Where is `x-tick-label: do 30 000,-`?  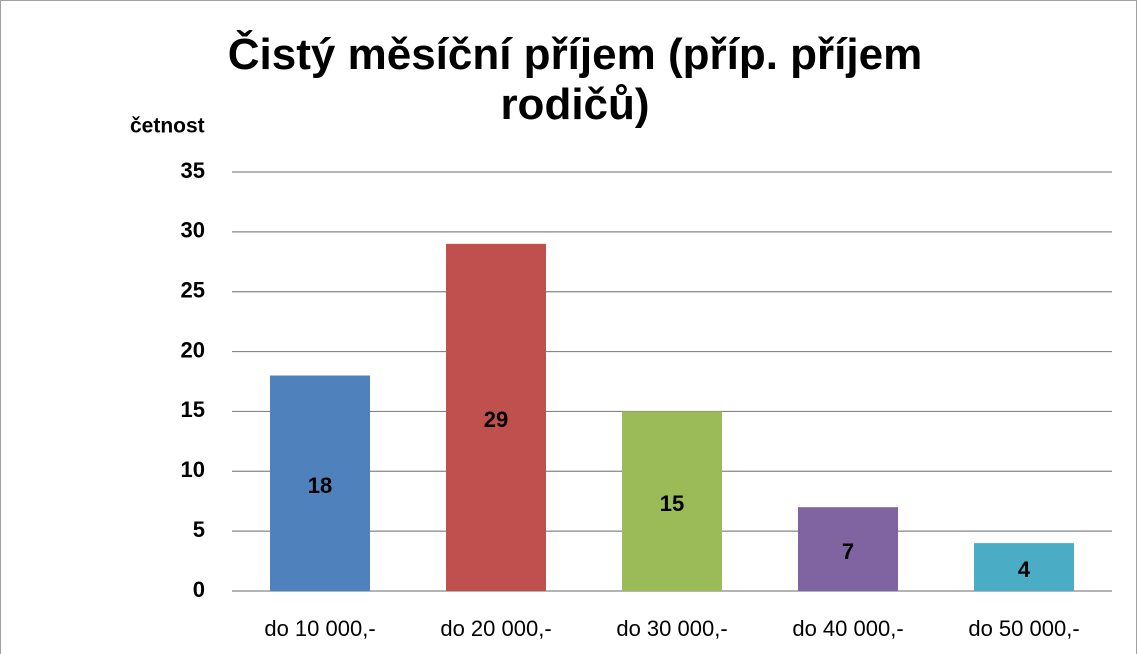
x-tick-label: do 30 000,- is located at coordinates (671, 628).